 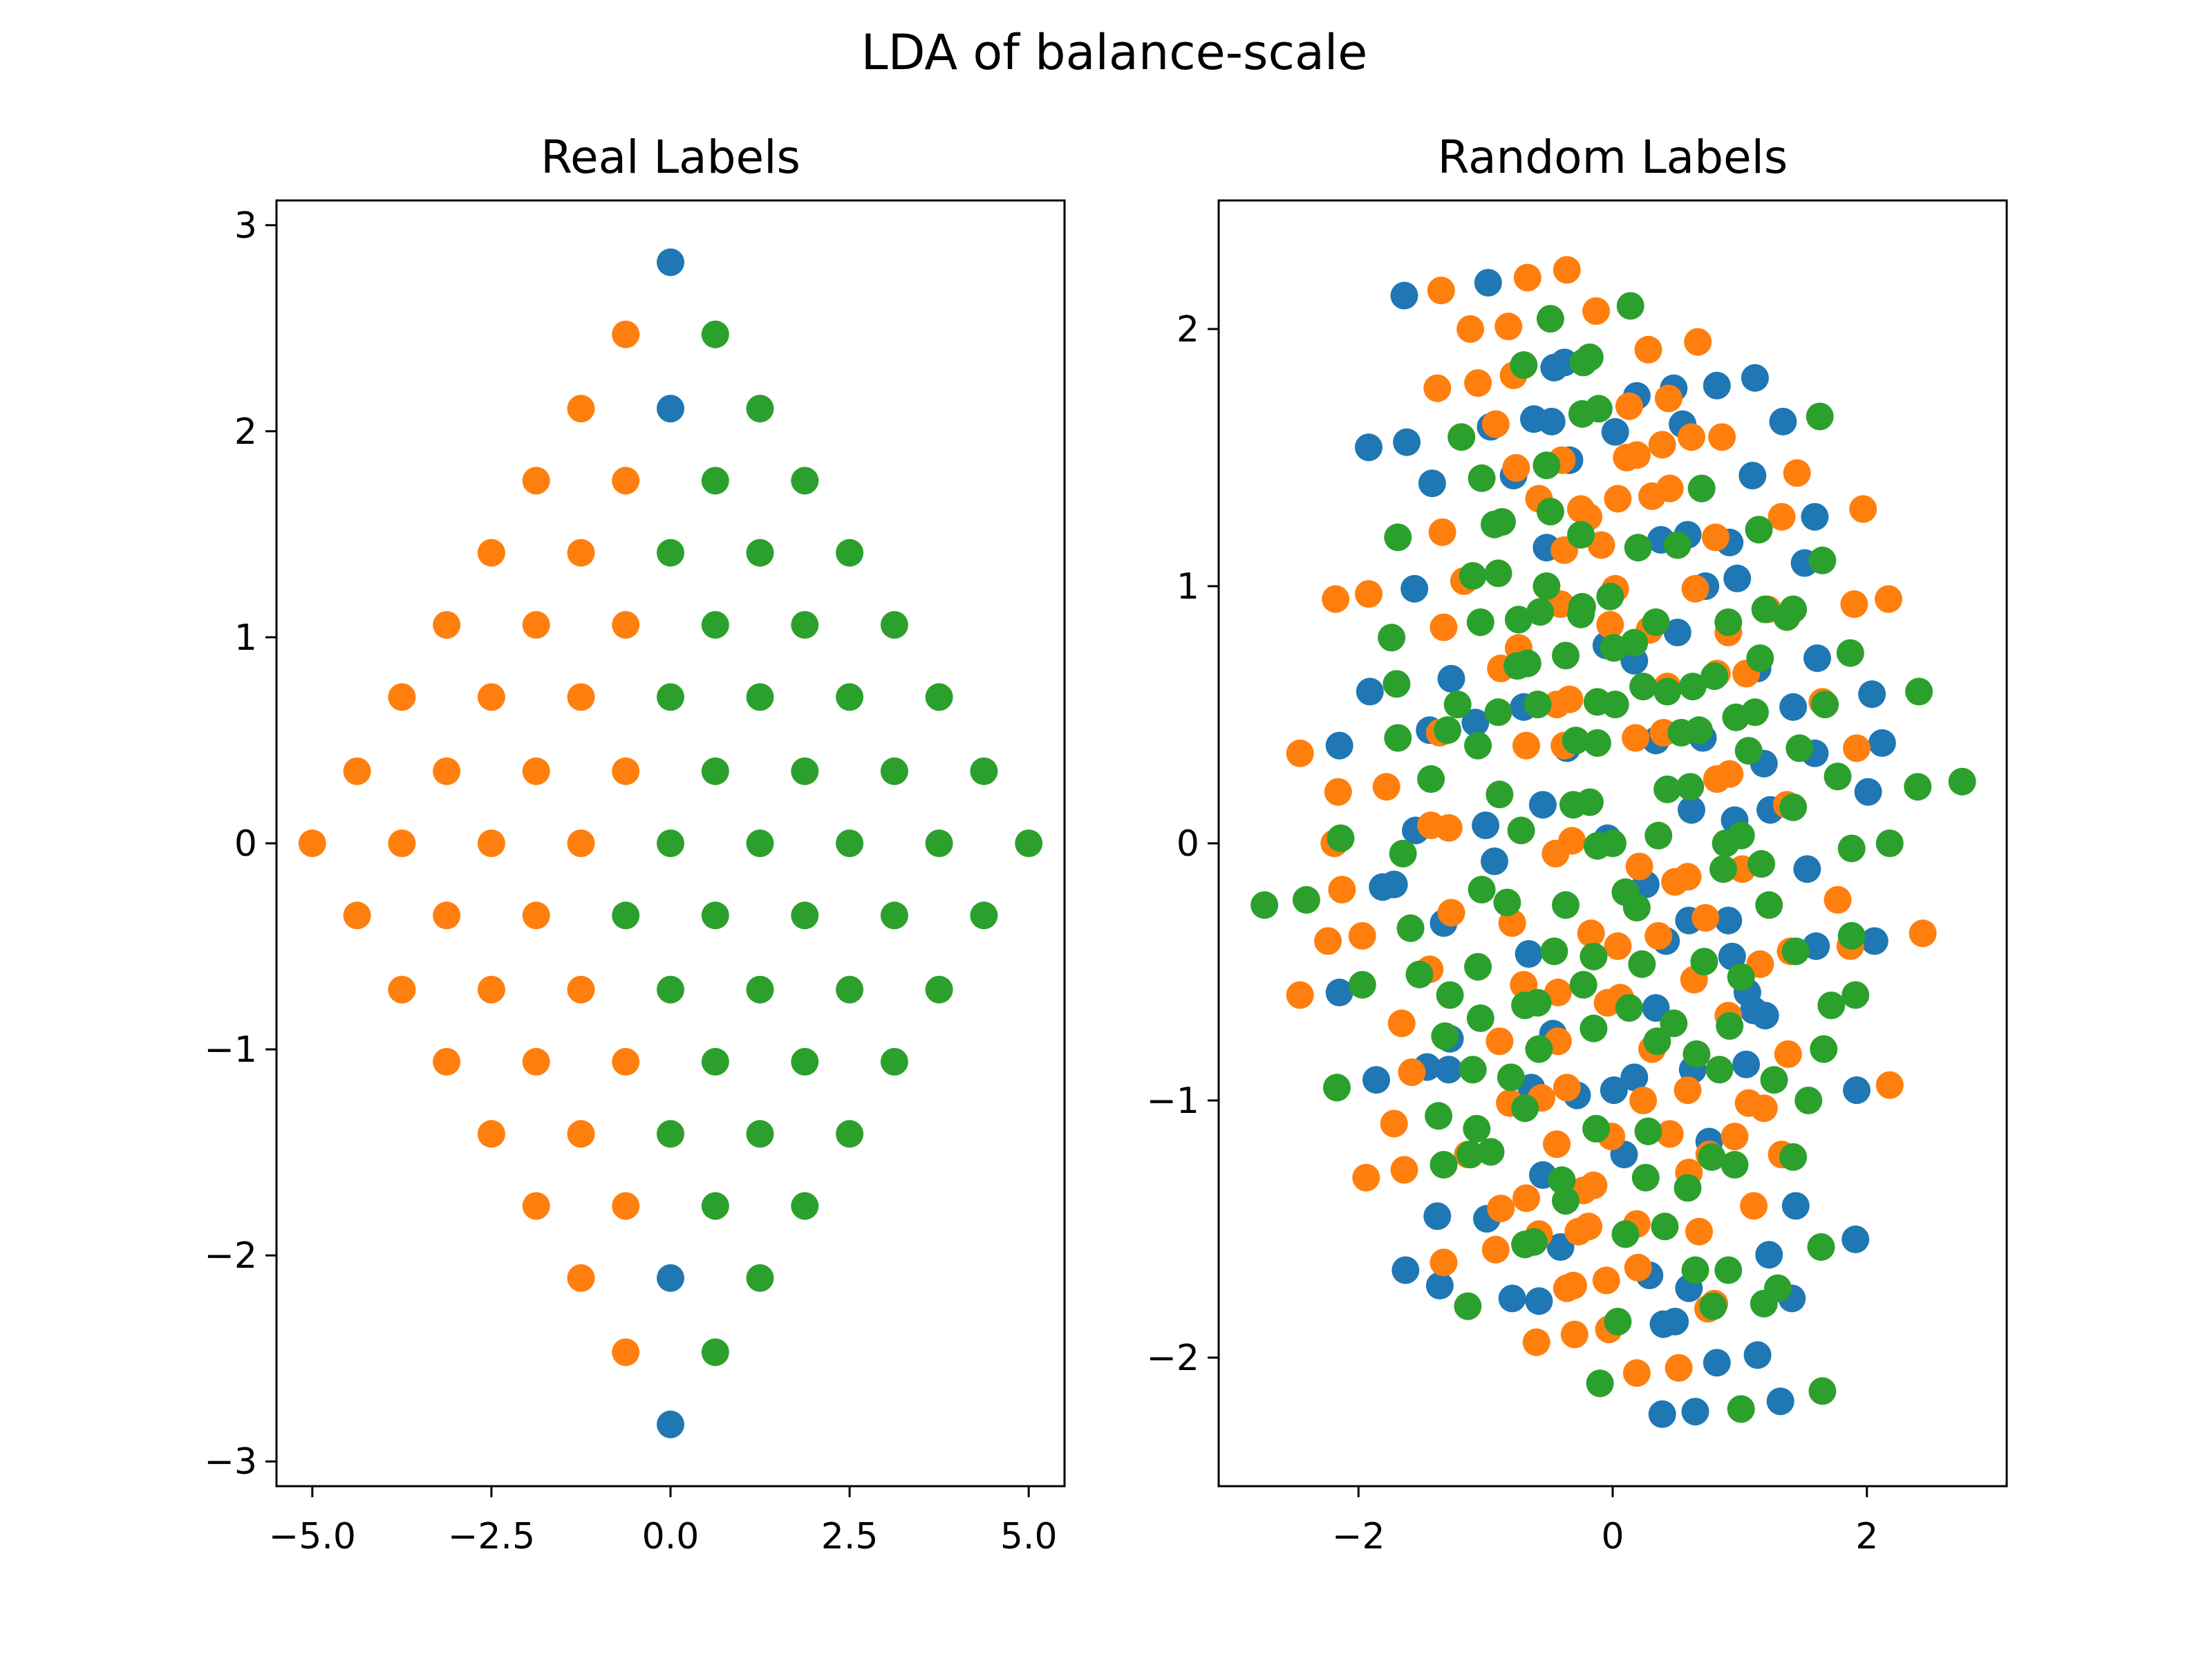 What do you see at coordinates (246, 432) in the screenshot?
I see `real-labels-y-tick-label: 2` at bounding box center [246, 432].